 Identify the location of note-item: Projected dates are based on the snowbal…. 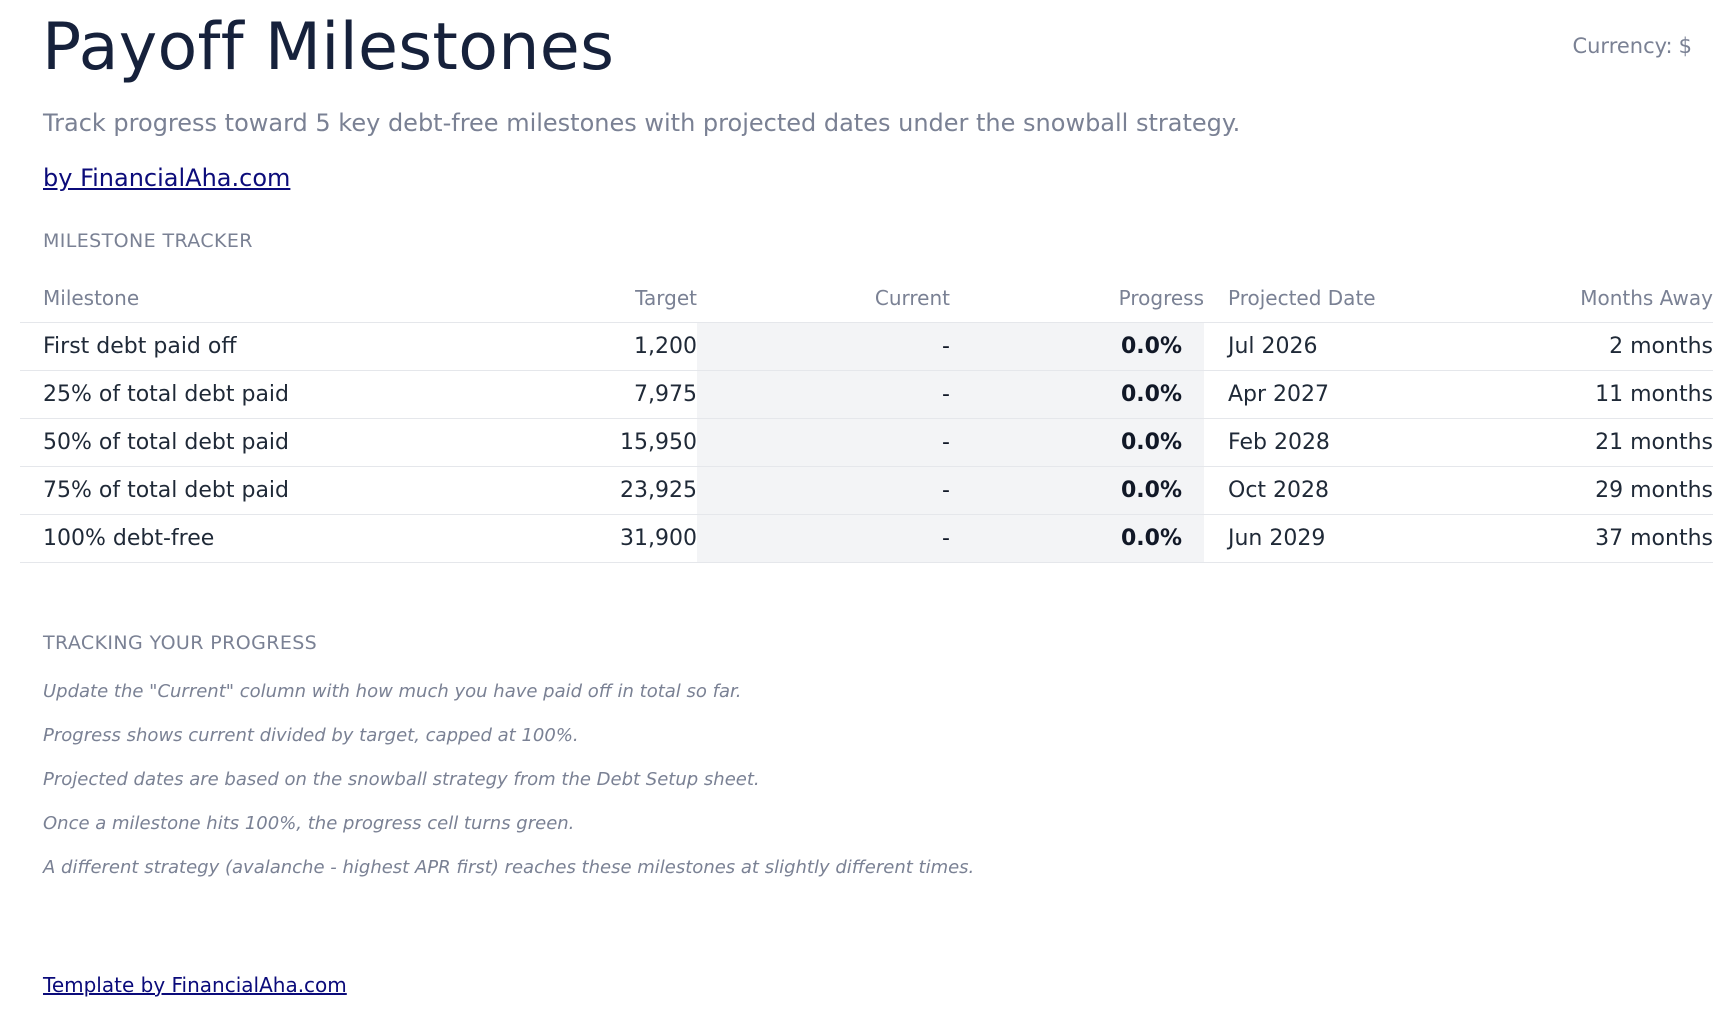
(401, 779).